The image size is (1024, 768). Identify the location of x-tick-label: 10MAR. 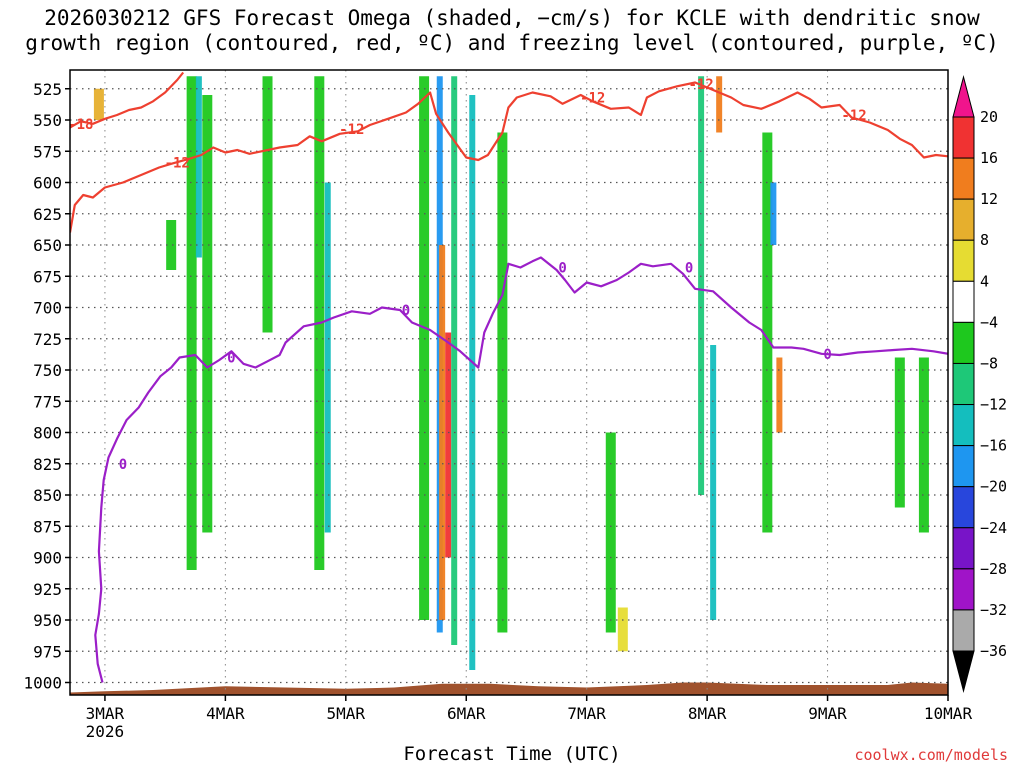
(948, 713).